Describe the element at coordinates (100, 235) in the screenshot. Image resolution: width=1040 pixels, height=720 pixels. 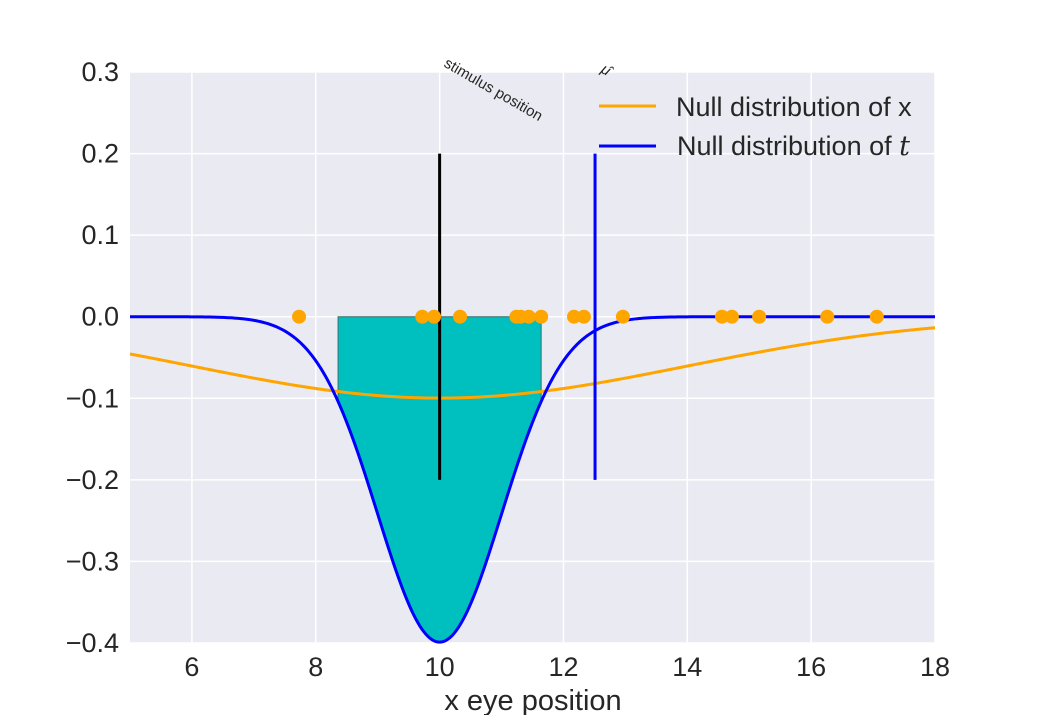
I see `y-tick-label: 0.1` at that location.